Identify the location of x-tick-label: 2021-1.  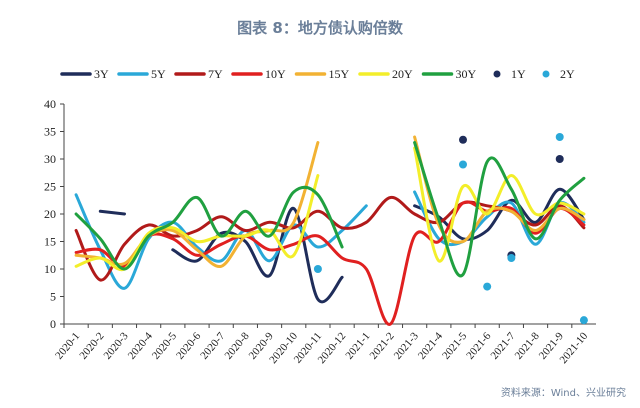
(357, 346).